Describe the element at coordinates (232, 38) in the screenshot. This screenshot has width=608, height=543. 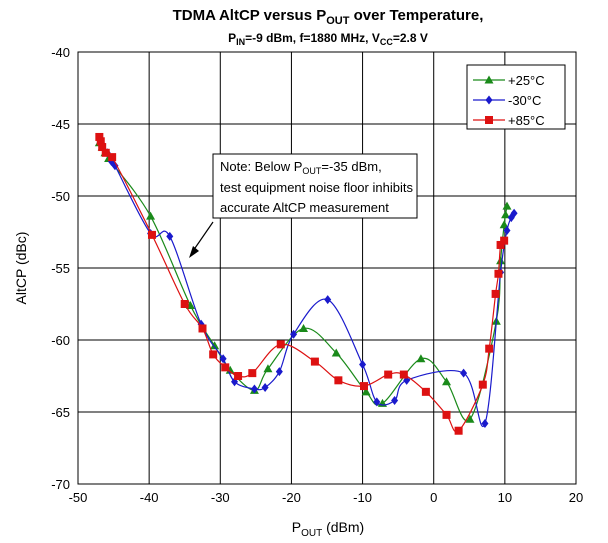
I see `subtitle-p: P` at that location.